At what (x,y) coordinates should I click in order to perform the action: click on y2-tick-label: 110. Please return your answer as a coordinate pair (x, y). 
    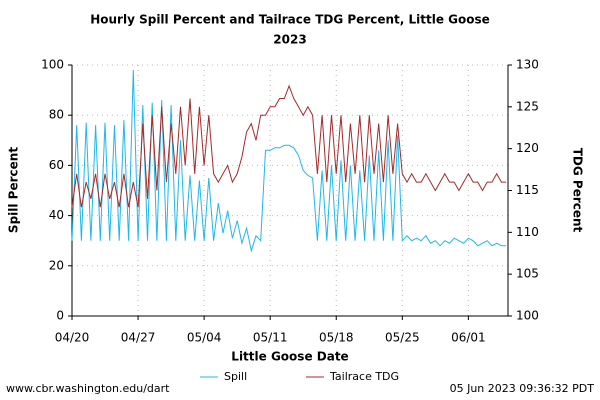
    Looking at the image, I should click on (527, 232).